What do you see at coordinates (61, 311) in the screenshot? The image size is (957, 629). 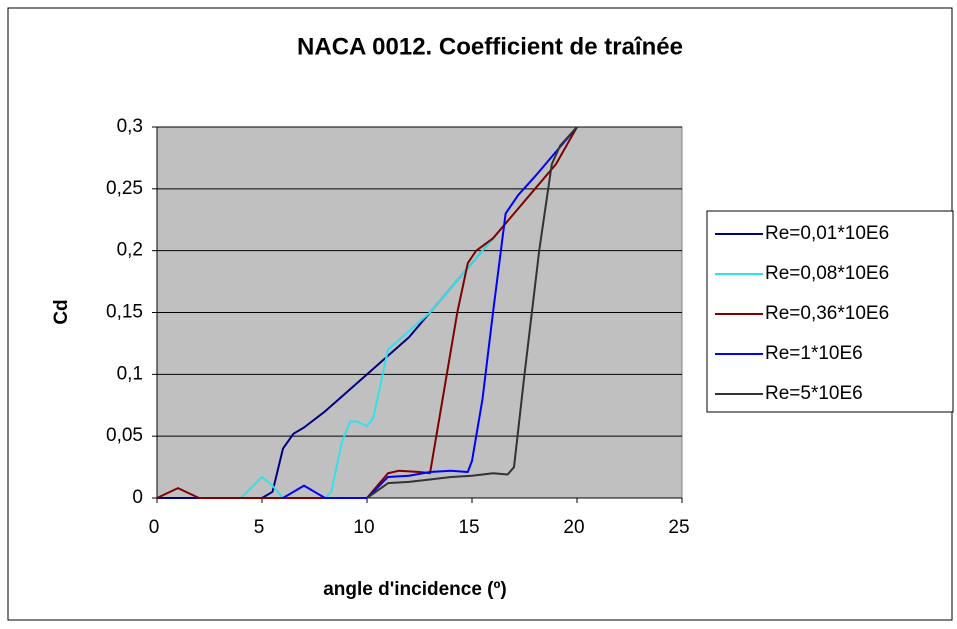 I see `y-axis-label: Cd` at bounding box center [61, 311].